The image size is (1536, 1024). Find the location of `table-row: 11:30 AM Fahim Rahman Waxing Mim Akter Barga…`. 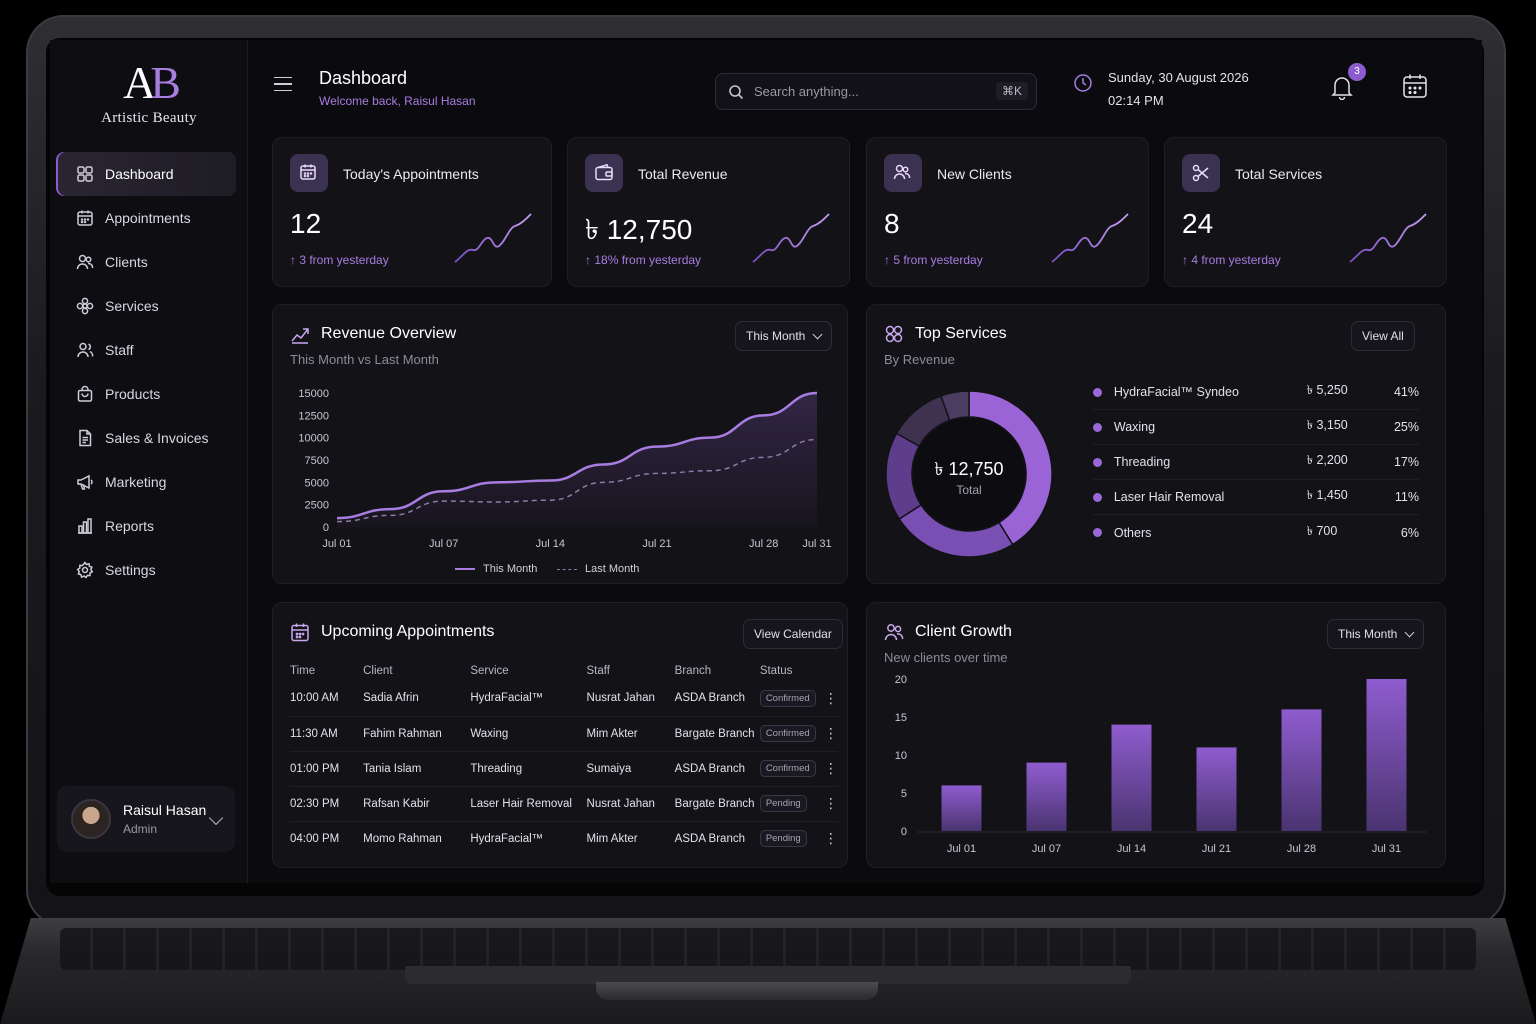

table-row: 11:30 AM Fahim Rahman Waxing Mim Akter Barga… is located at coordinates (564, 734).